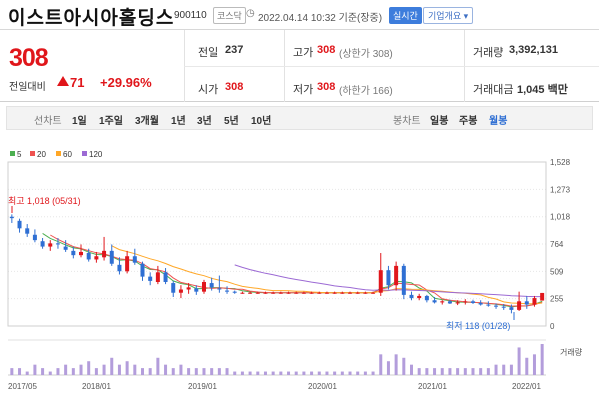  What do you see at coordinates (79, 121) in the screenshot?
I see `tab-1day: 1일` at bounding box center [79, 121].